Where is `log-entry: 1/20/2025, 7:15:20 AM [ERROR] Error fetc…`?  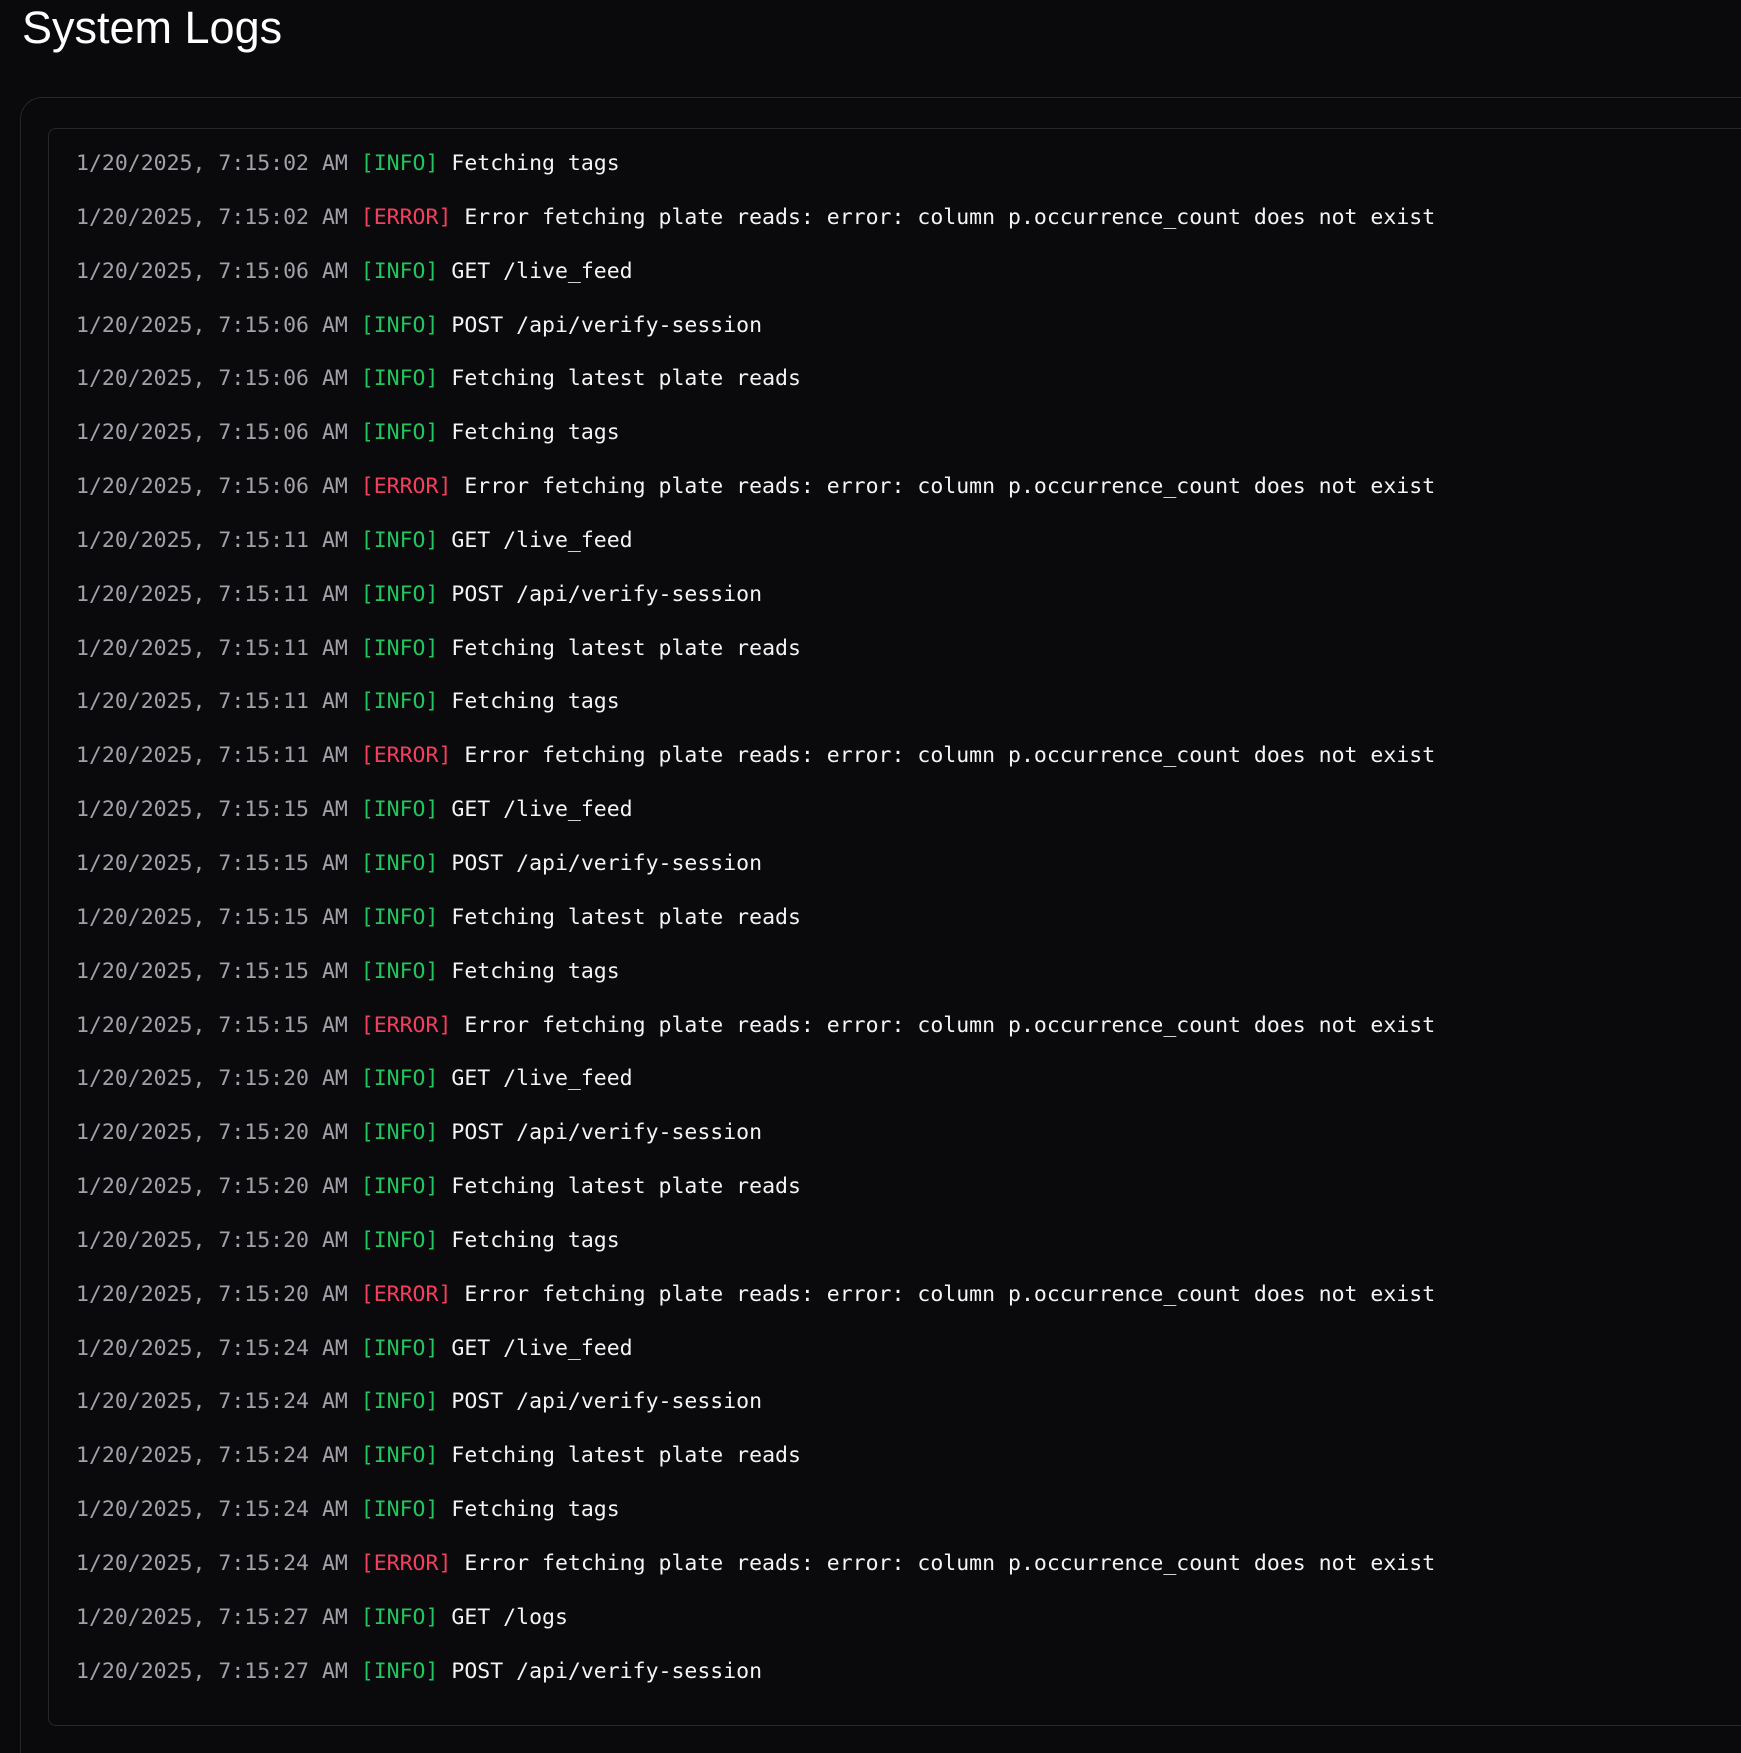
log-entry: 1/20/2025, 7:15:20 AM [ERROR] Error fetc… is located at coordinates (895, 1295).